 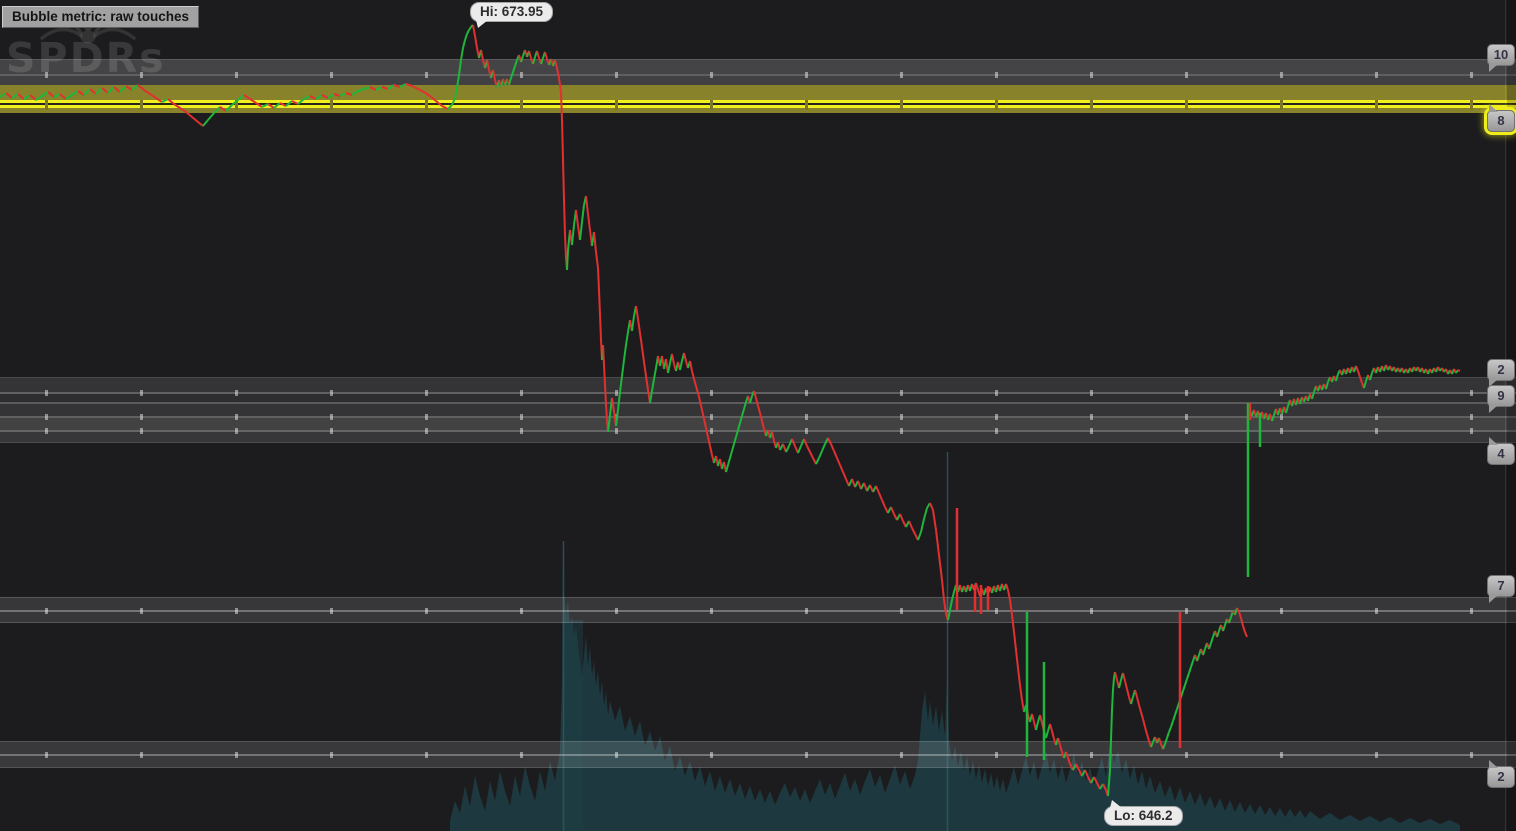 I want to click on high-price-callout: Hi: 673.95, so click(x=512, y=15).